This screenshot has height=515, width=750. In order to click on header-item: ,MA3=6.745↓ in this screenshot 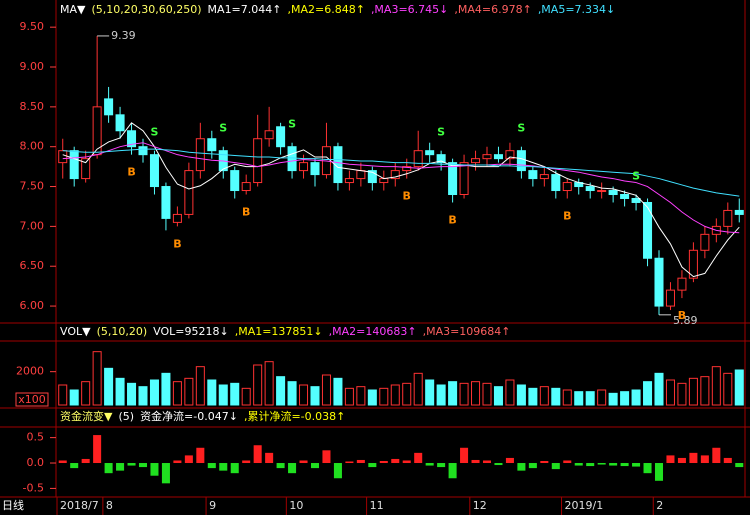, I will do `click(409, 9)`.